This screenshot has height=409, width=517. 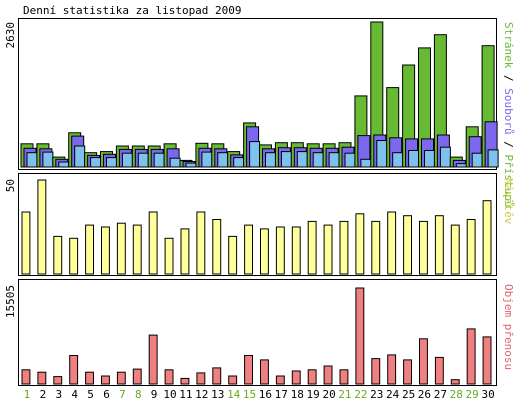 I want to click on legend-pristupu: Přístupů, so click(x=508, y=180).